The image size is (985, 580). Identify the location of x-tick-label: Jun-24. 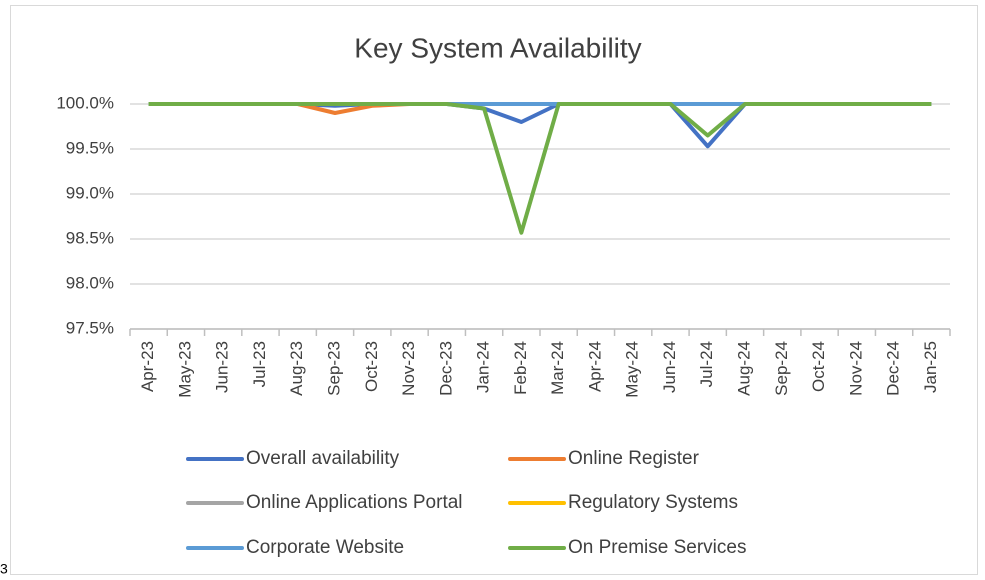
(669, 367).